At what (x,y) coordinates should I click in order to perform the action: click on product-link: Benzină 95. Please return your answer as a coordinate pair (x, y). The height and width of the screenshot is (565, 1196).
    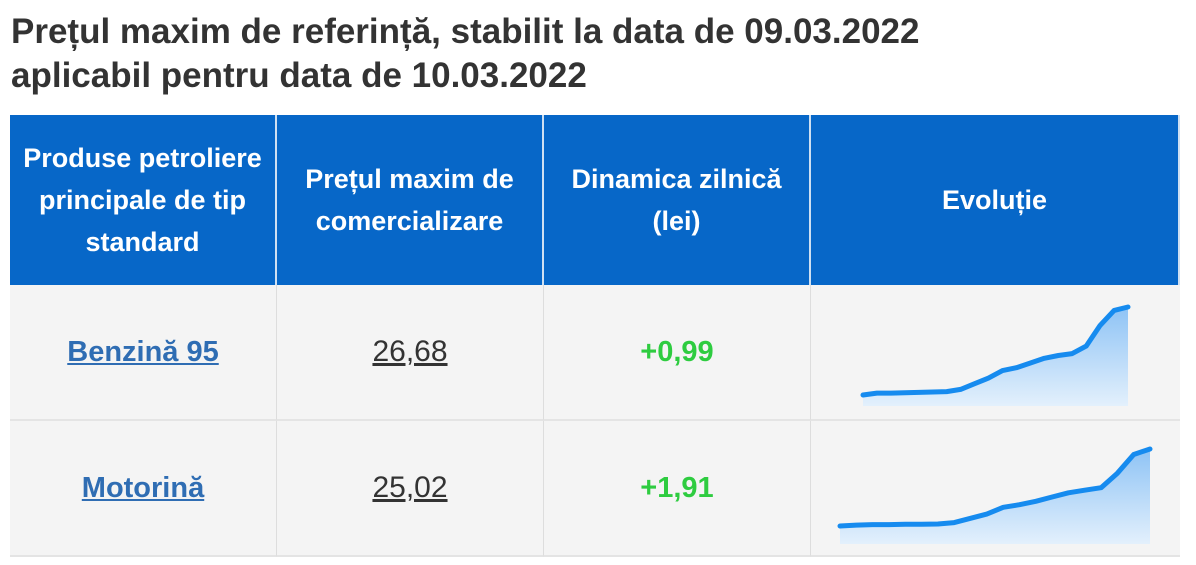
    Looking at the image, I should click on (143, 351).